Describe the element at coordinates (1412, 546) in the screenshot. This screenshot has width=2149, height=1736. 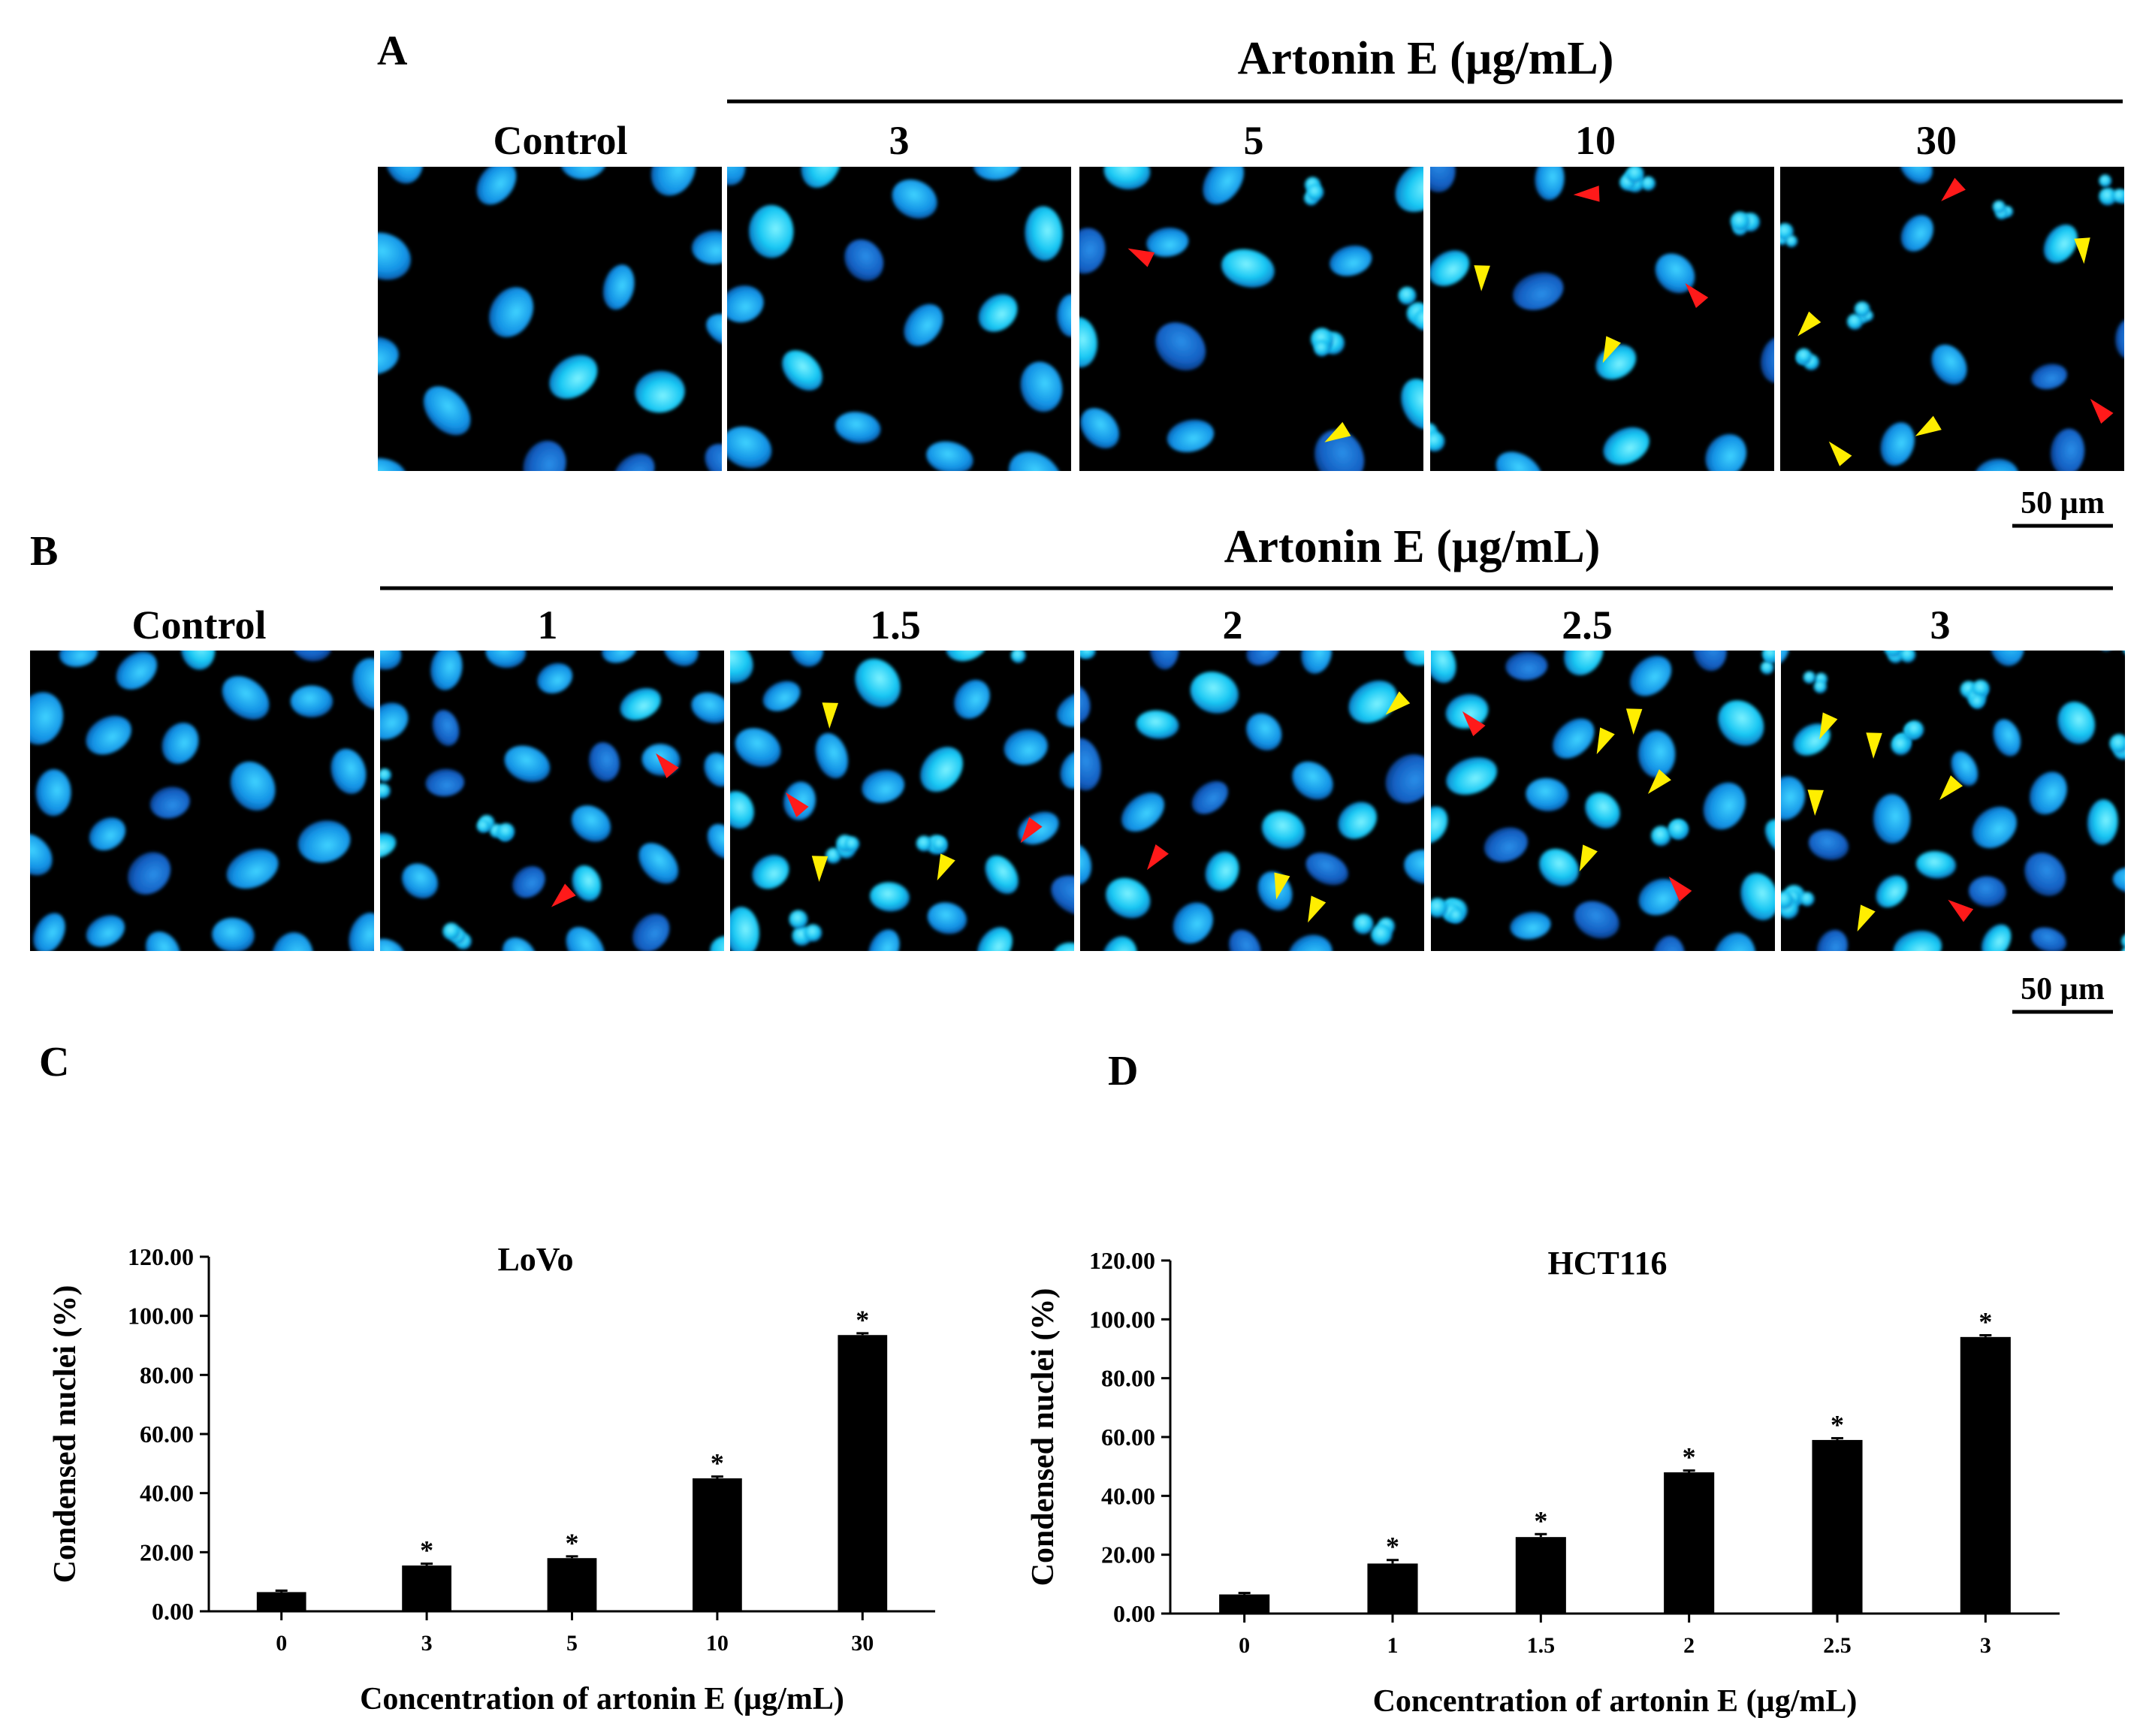
I see `row-b-treatment-title: Artonin E (µg/mL)` at that location.